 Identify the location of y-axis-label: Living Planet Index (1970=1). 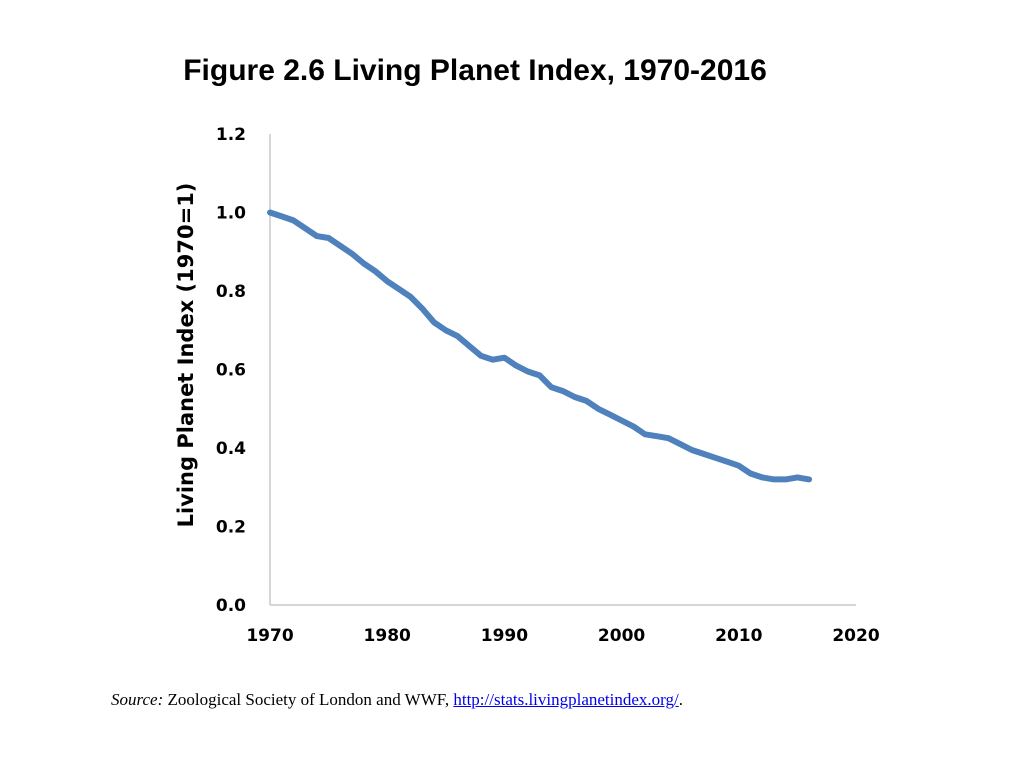
(186, 355).